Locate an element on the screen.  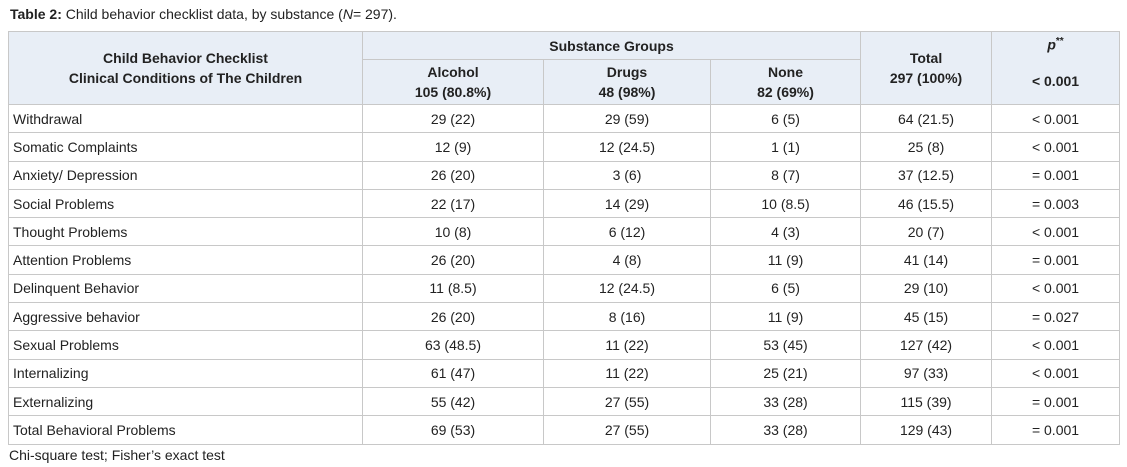
drugs-cell: 6 (12) is located at coordinates (627, 232).